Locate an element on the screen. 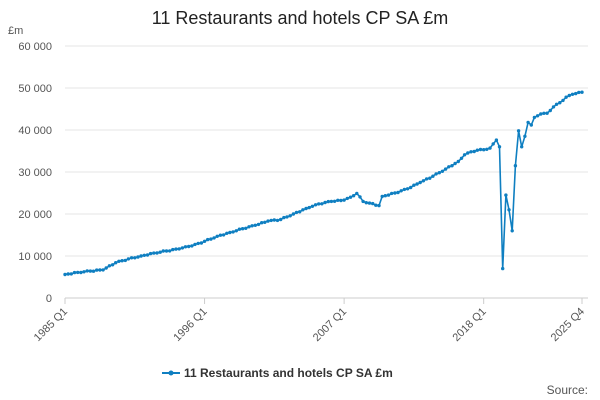  legend: 11 Restaurants and hotels CP SA £m is located at coordinates (277, 373).